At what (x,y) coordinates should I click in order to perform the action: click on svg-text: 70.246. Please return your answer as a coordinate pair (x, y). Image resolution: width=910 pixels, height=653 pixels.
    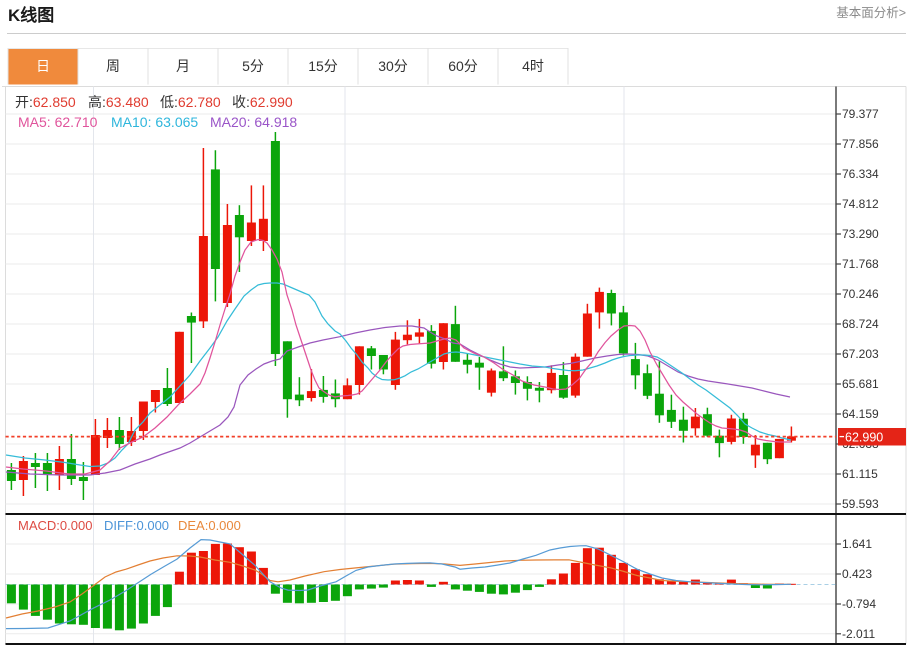
    Looking at the image, I should click on (860, 294).